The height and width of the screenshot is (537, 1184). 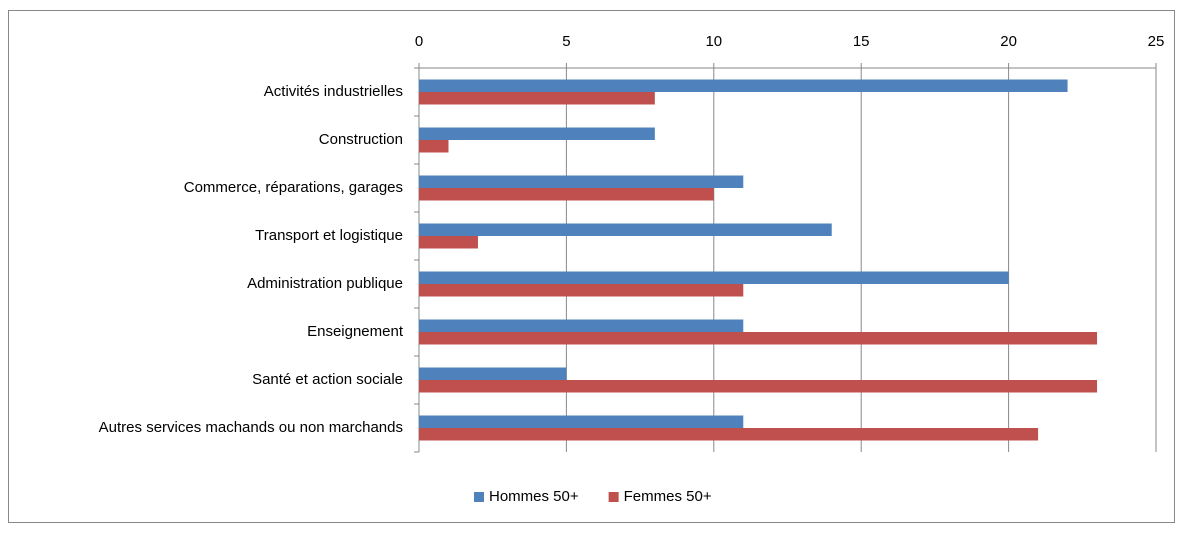 What do you see at coordinates (861, 41) in the screenshot?
I see `x-tick-label: 15` at bounding box center [861, 41].